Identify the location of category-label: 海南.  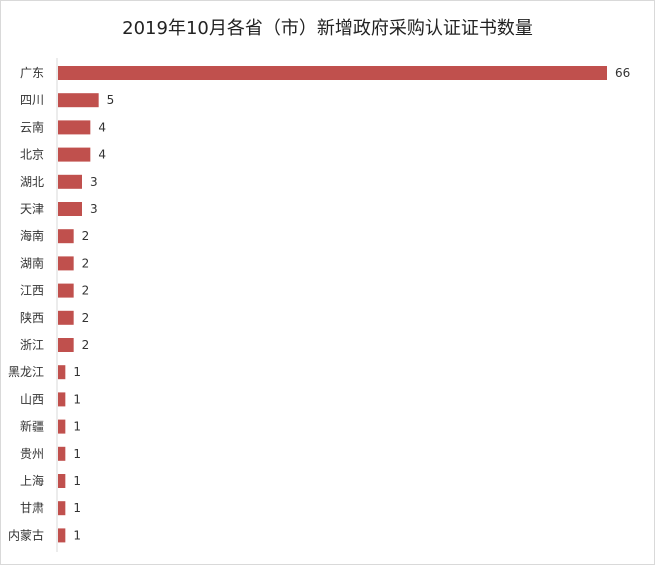
(32, 235).